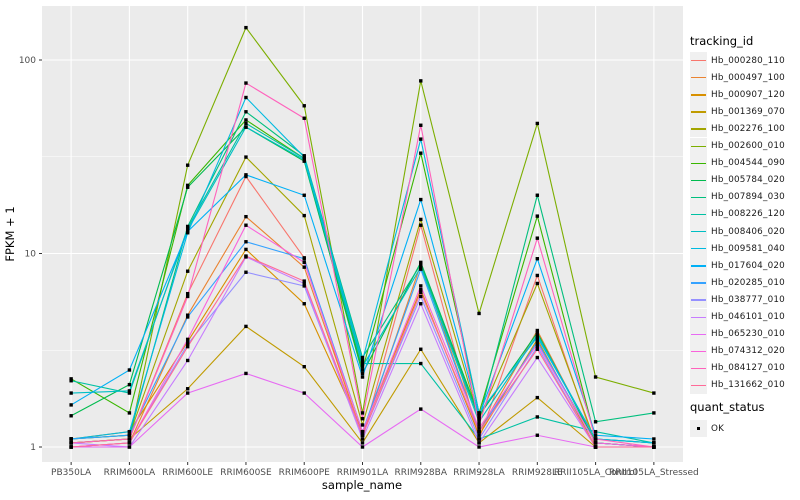  I want to click on legend-item: Hb_000497_100, so click(737, 78).